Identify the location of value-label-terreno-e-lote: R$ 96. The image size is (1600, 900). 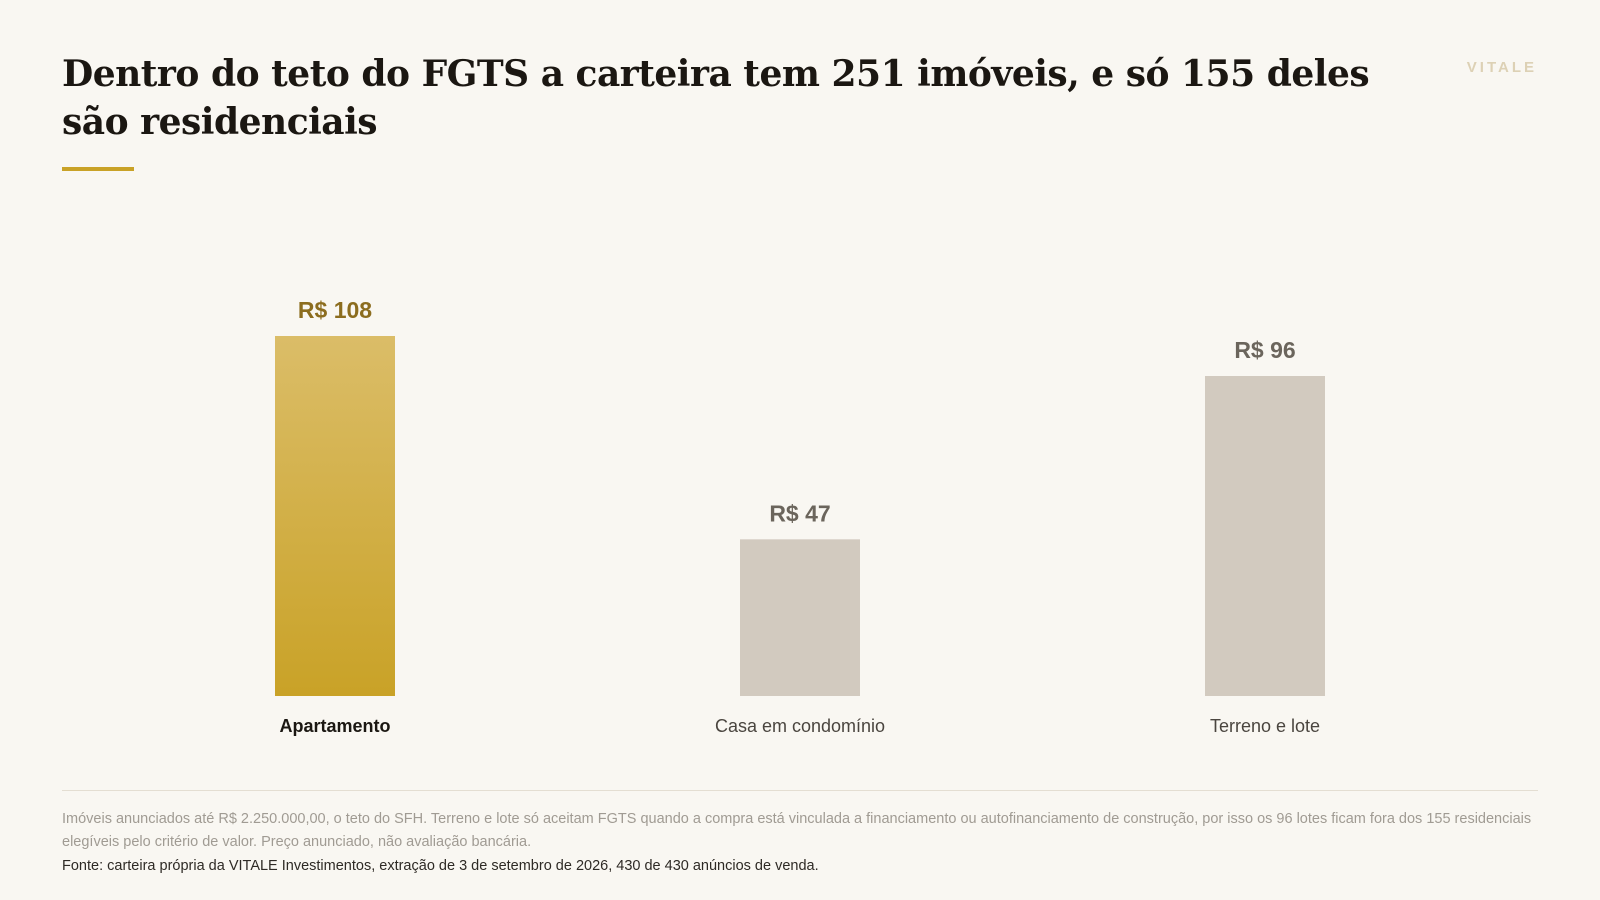
(1264, 350).